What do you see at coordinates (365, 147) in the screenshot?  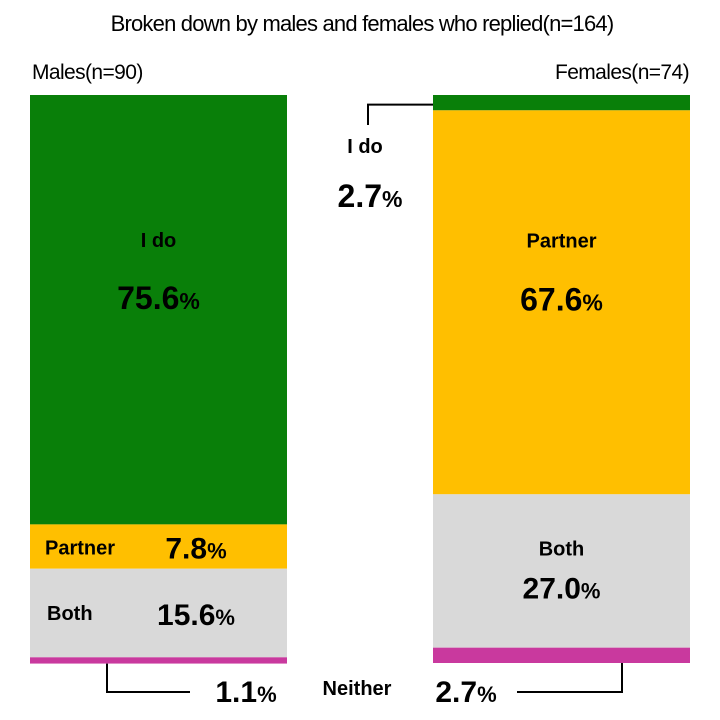 I see `females-i-do-name: I do` at bounding box center [365, 147].